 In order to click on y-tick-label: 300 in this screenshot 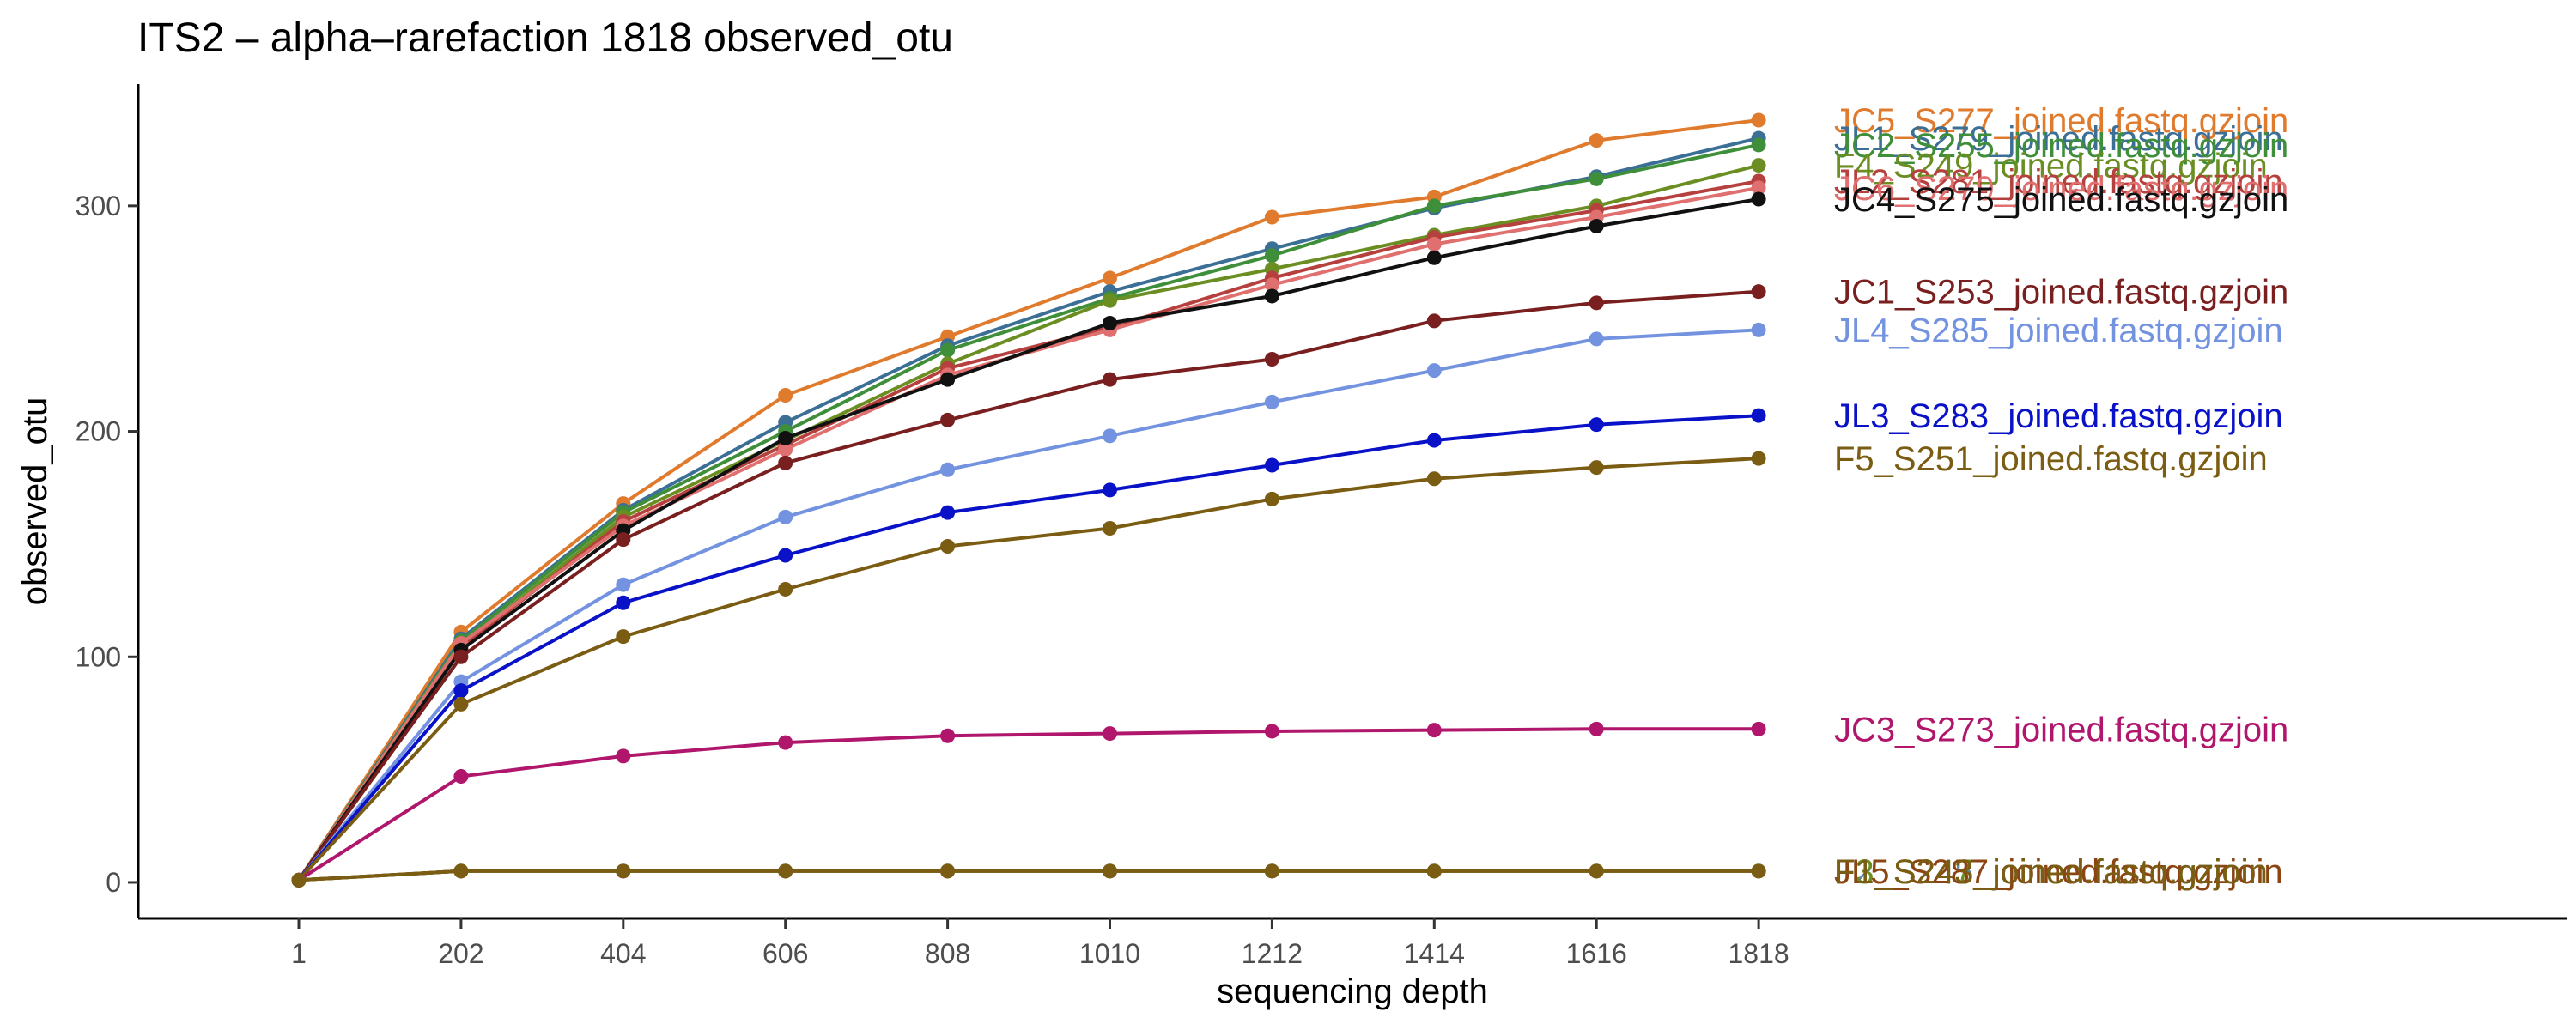, I will do `click(98, 206)`.